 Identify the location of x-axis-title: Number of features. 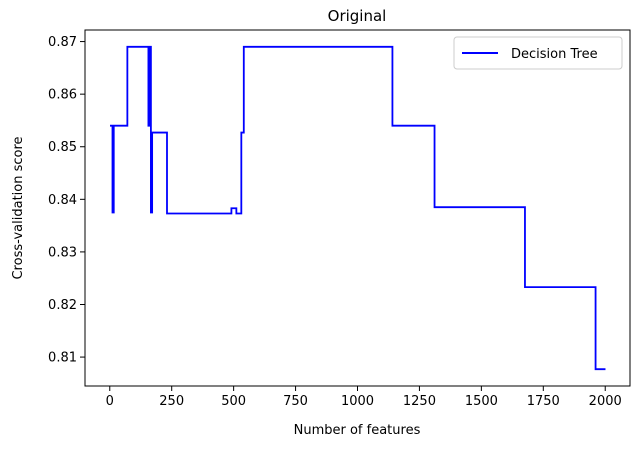
(357, 430).